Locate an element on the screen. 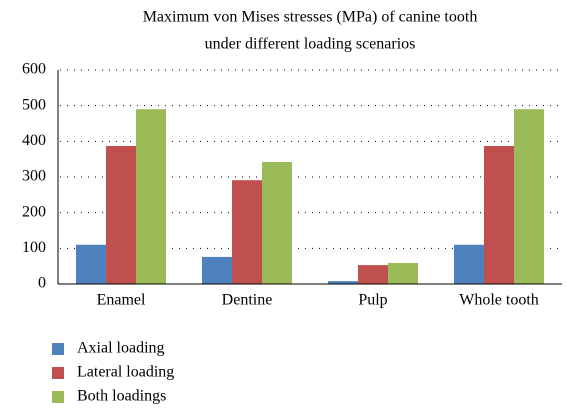  chart-title: under different loading scenarios is located at coordinates (310, 44).